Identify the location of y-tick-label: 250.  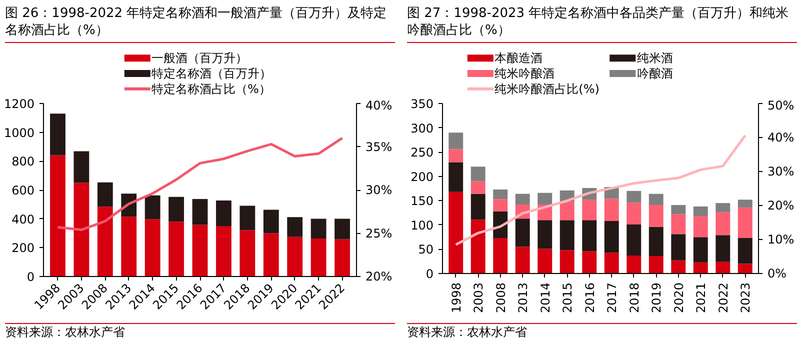
(422, 153).